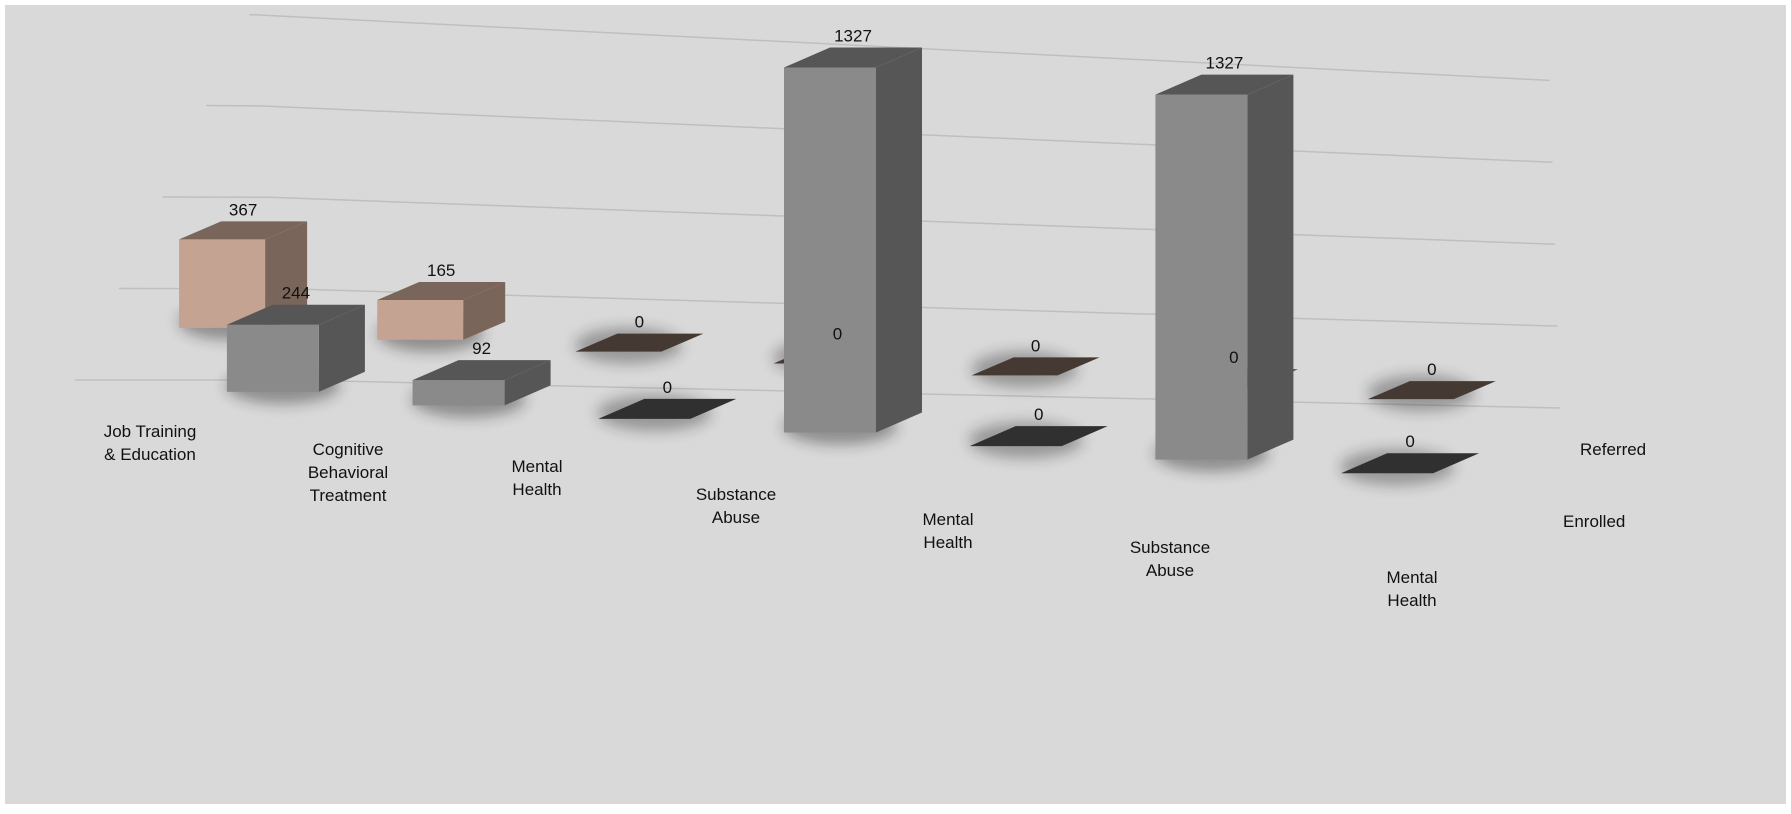 The image size is (1791, 814). What do you see at coordinates (1613, 449) in the screenshot?
I see `series-label-referred: Referred` at bounding box center [1613, 449].